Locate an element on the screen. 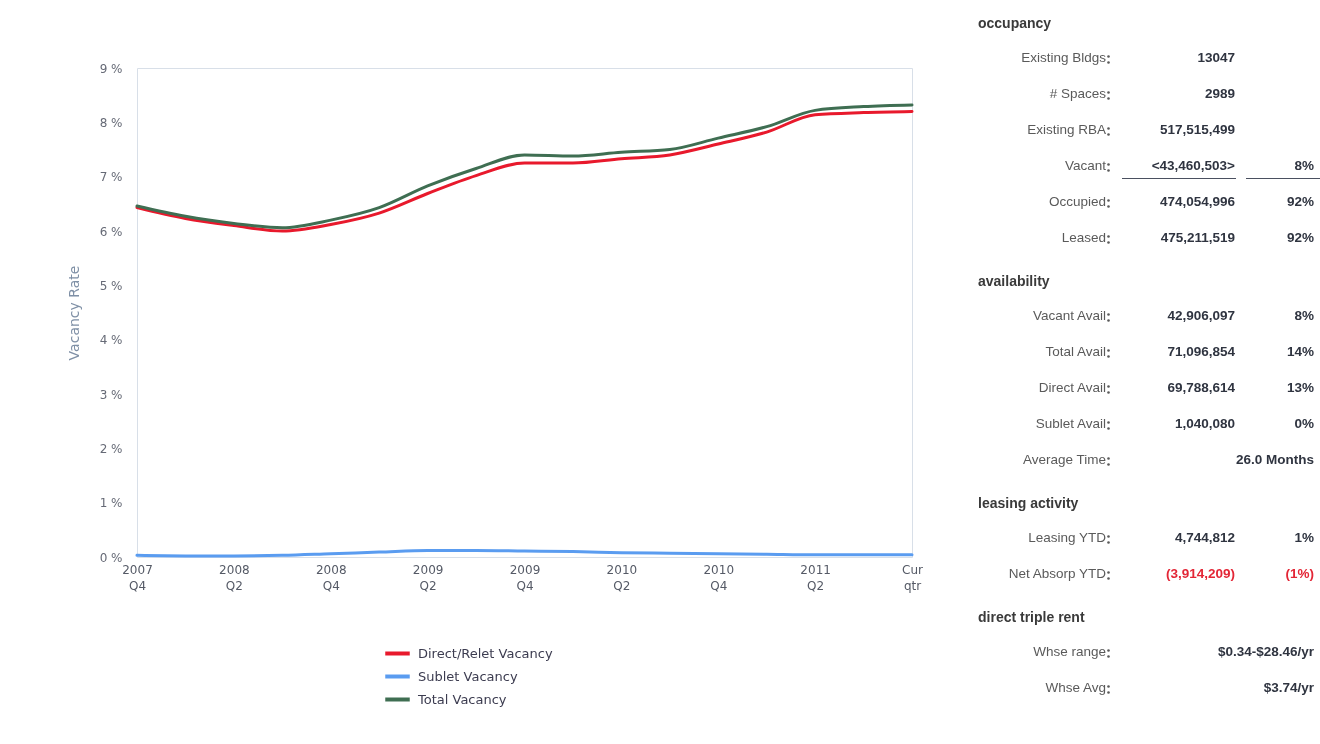  data-label: 14% is located at coordinates (1300, 352).